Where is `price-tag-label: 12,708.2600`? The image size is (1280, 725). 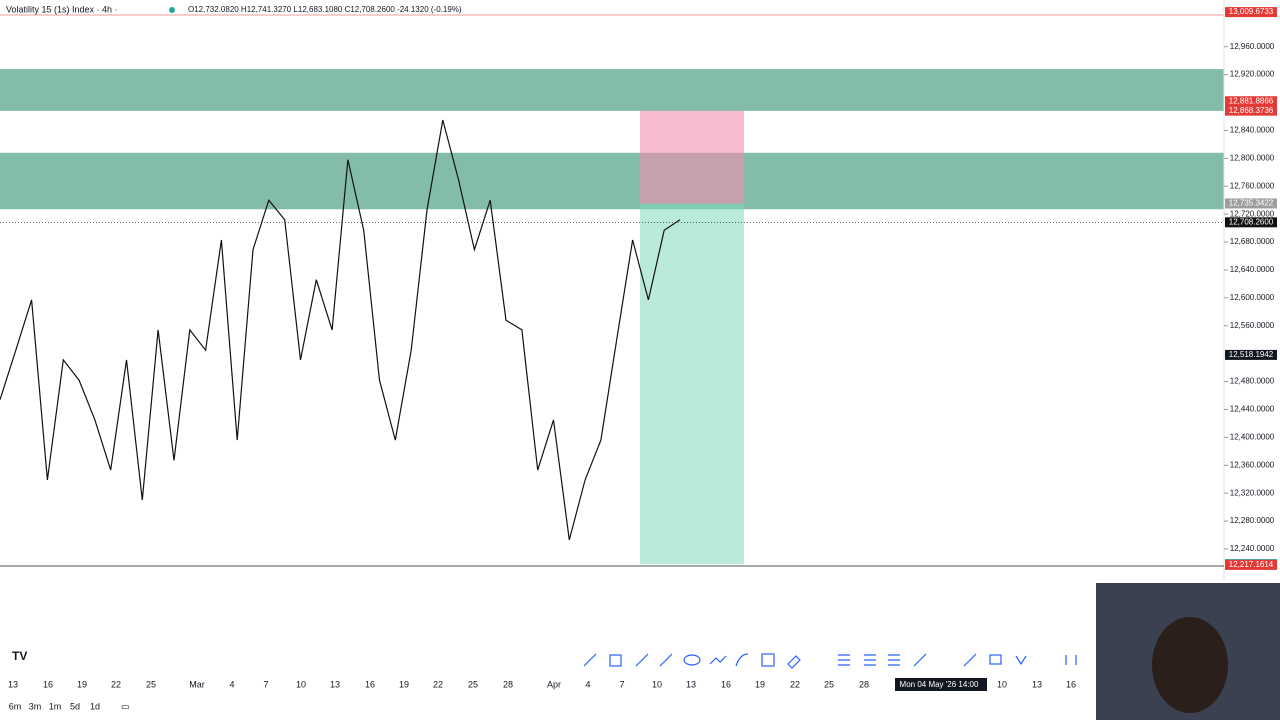 price-tag-label: 12,708.2600 is located at coordinates (1251, 221).